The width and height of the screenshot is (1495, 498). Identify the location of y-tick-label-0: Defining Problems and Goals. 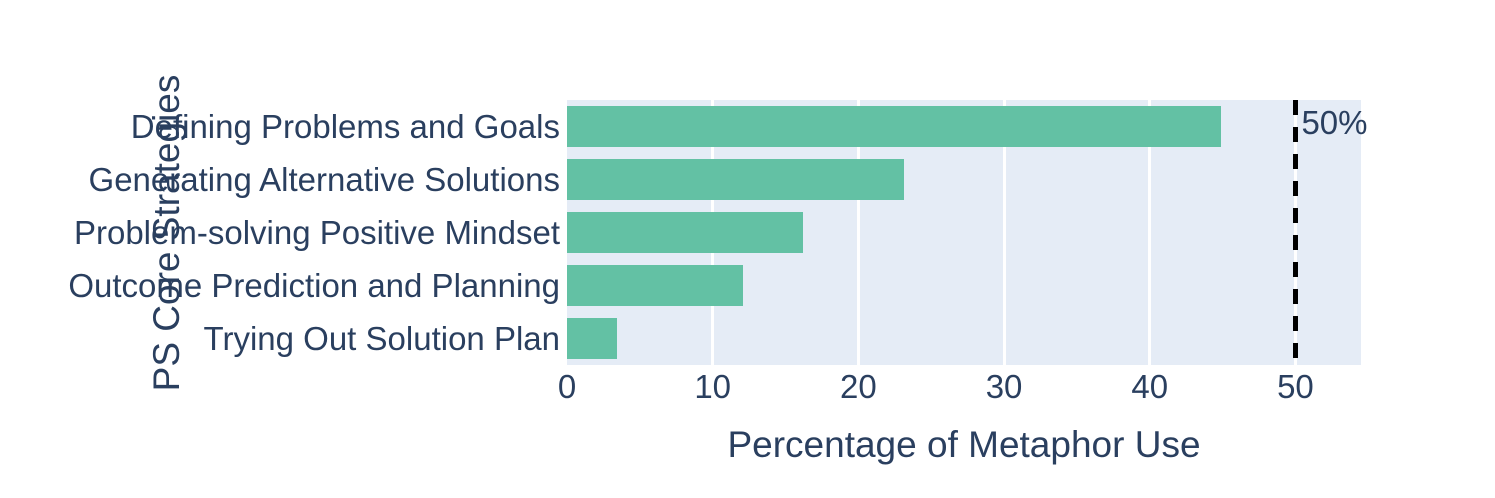
(345, 126).